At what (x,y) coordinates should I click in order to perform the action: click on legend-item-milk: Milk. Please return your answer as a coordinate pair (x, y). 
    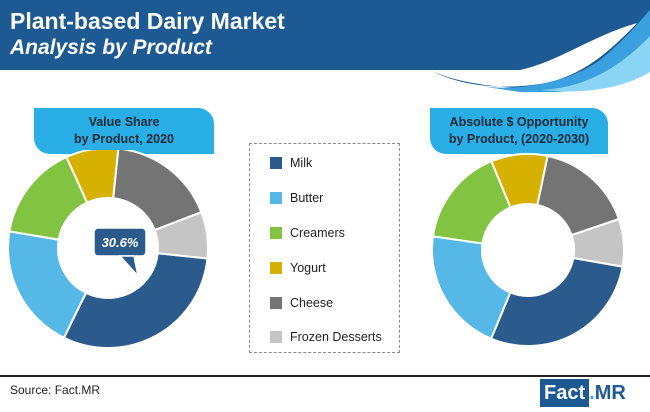
    Looking at the image, I should click on (291, 163).